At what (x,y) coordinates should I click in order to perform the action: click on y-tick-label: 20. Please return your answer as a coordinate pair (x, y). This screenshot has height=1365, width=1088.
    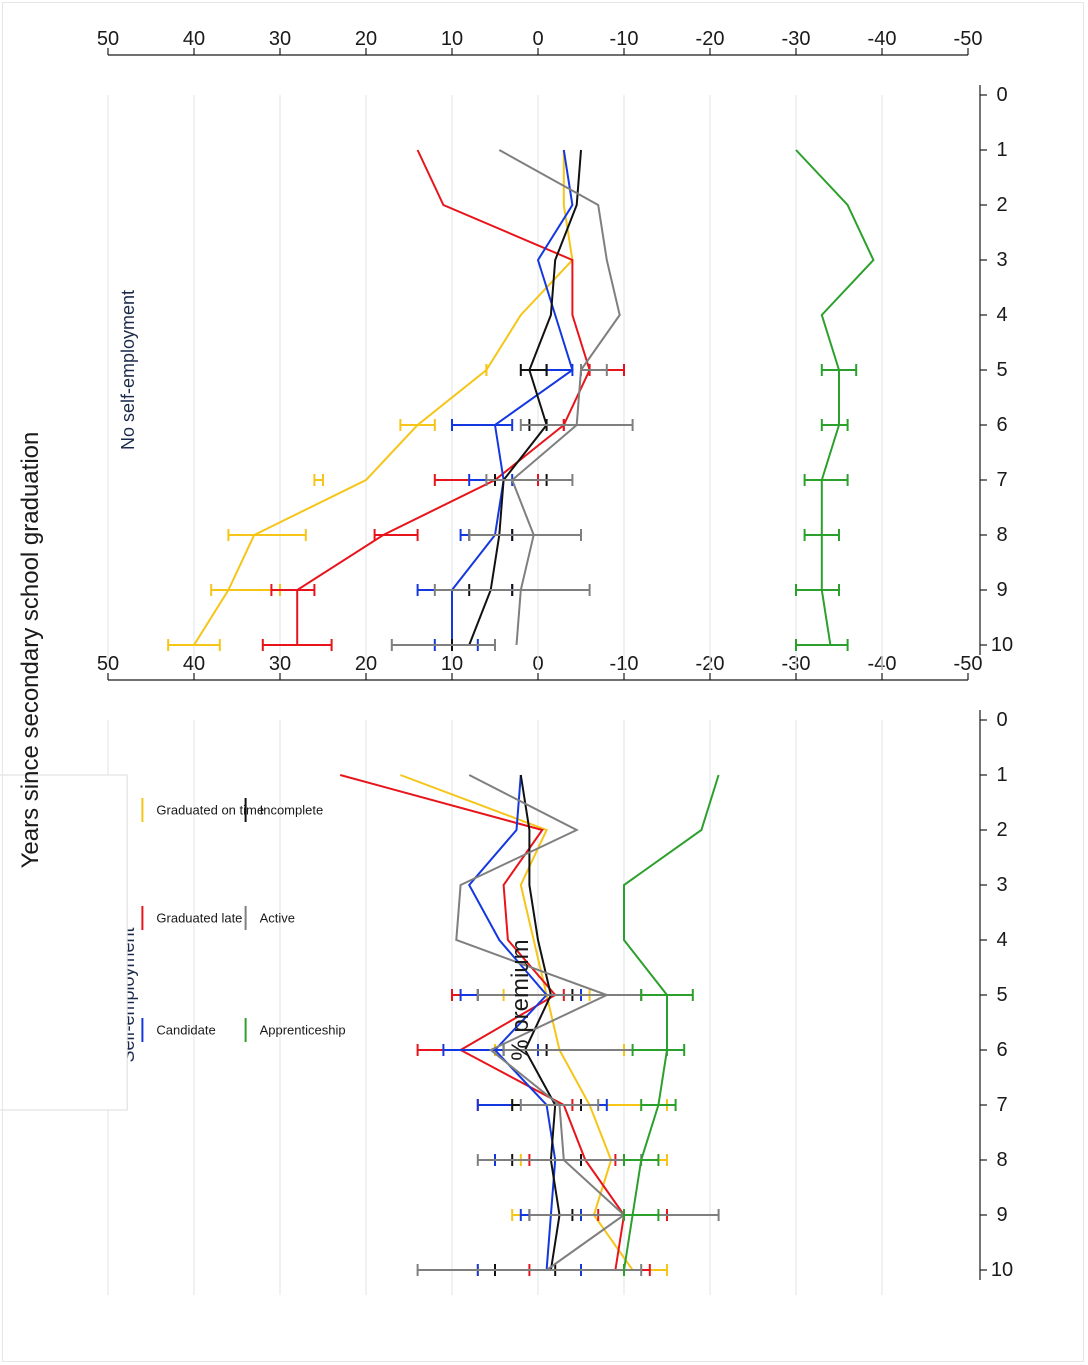
    Looking at the image, I should click on (366, 39).